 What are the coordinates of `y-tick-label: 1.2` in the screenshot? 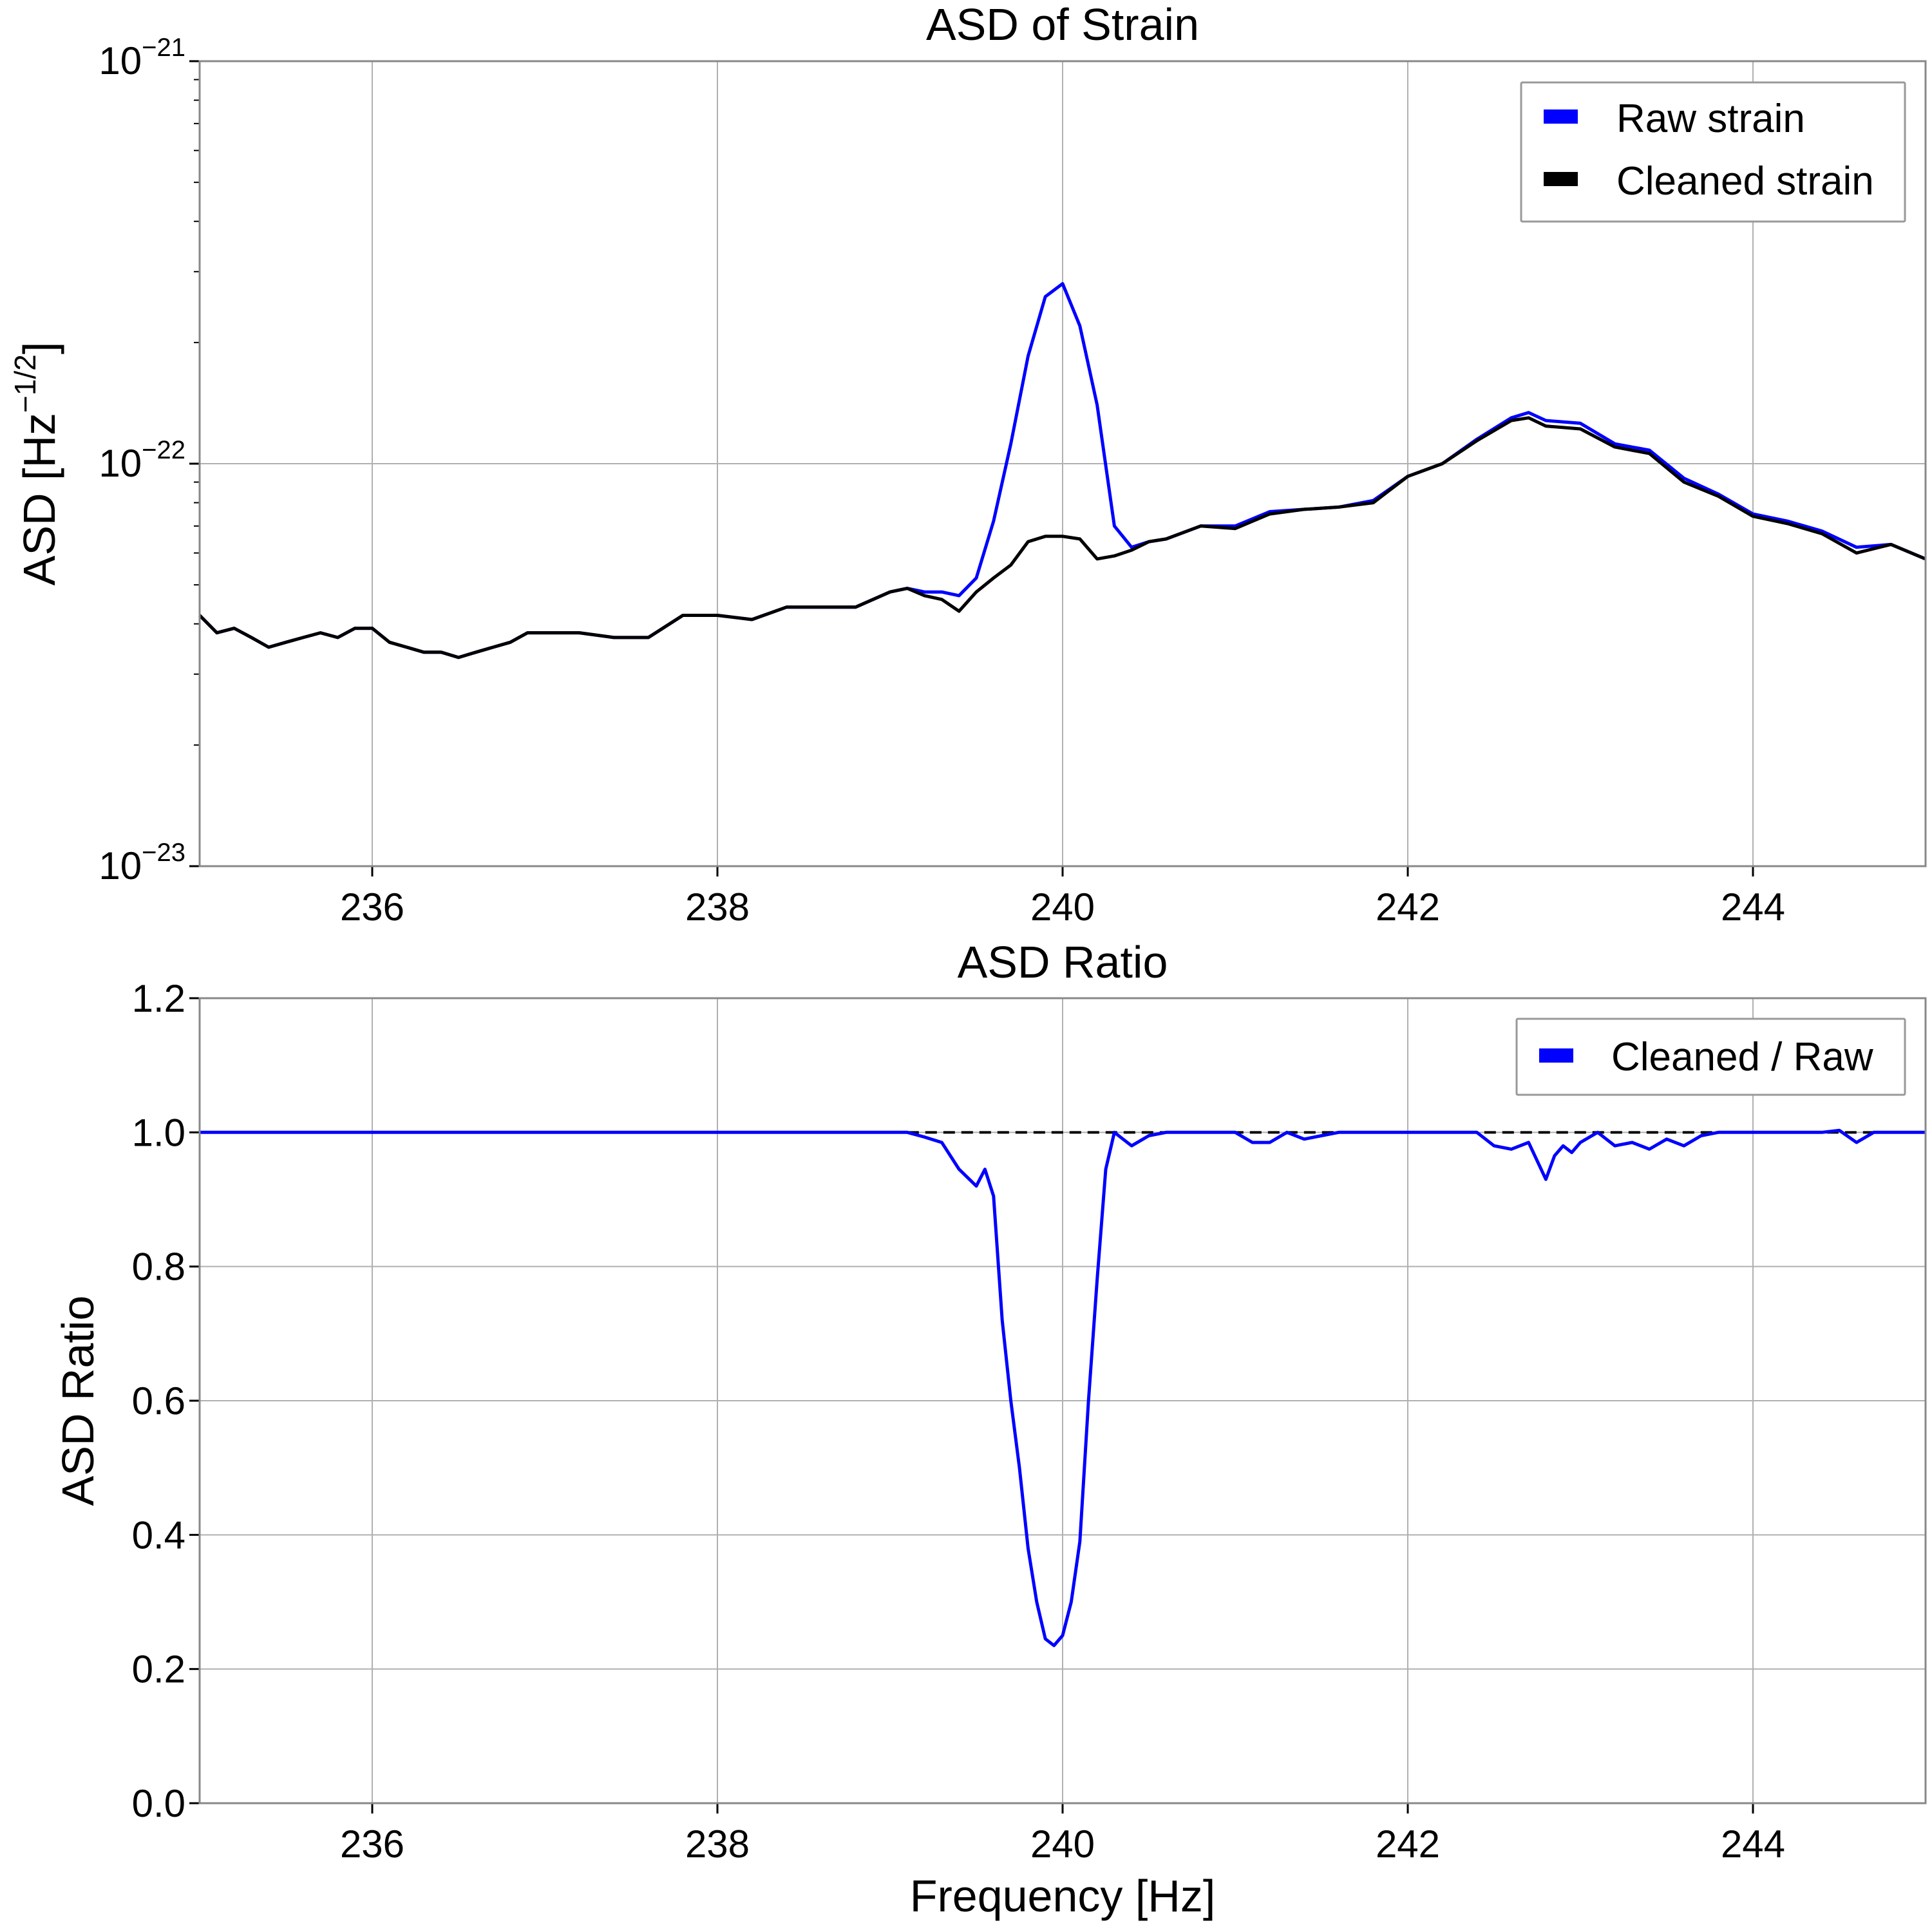 It's located at (159, 999).